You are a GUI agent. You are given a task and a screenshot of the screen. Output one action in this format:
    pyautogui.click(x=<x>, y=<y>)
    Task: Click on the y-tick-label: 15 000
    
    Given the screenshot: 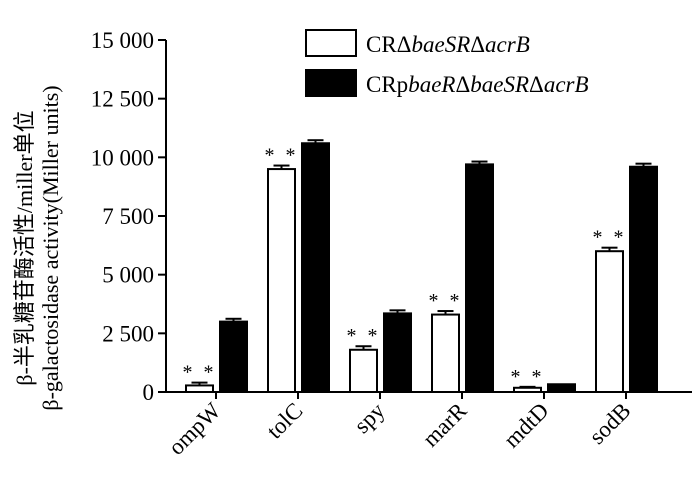 What is the action you would take?
    pyautogui.click(x=122, y=40)
    